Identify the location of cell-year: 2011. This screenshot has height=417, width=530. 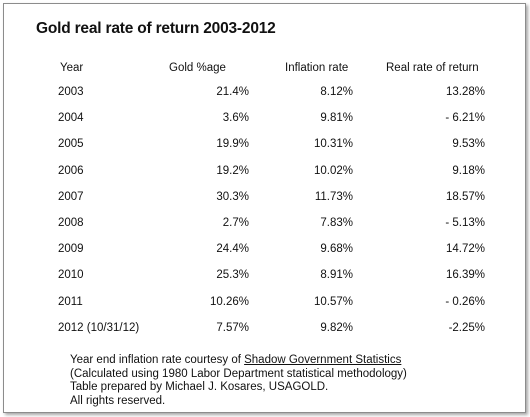
(70, 301).